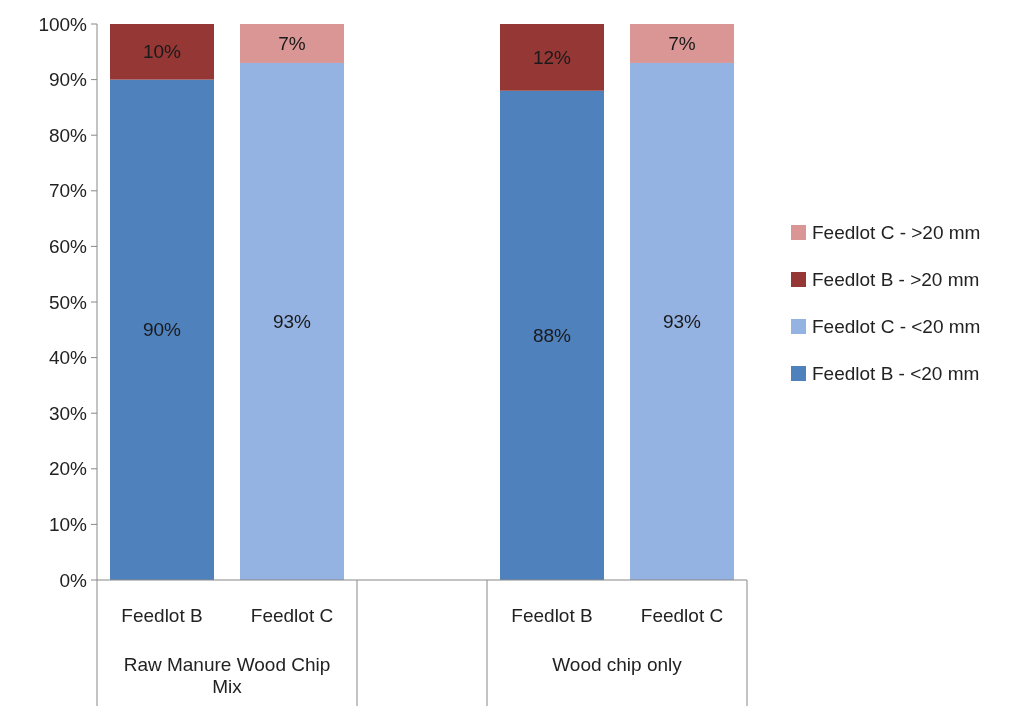  What do you see at coordinates (68, 135) in the screenshot?
I see `y-tick-label: 80%` at bounding box center [68, 135].